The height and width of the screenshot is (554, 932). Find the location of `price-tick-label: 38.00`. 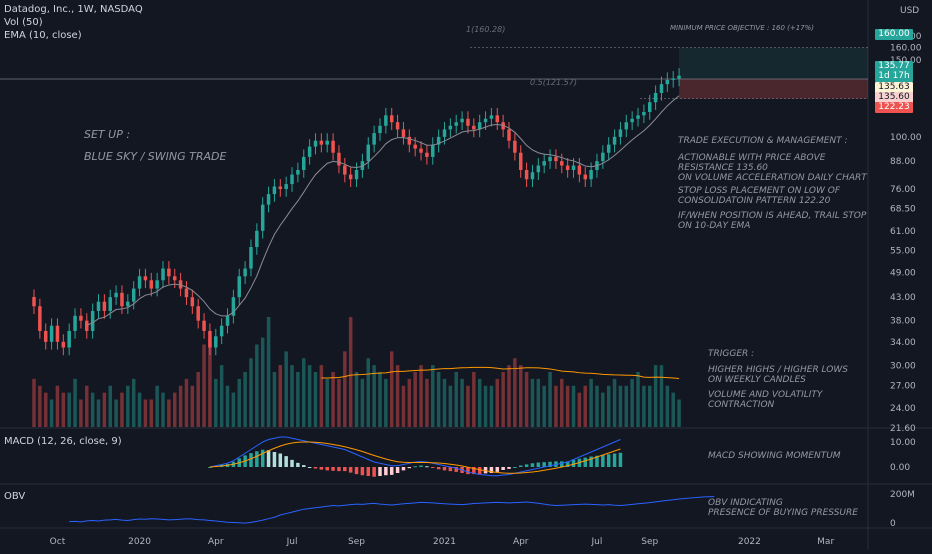

price-tick-label: 38.00 is located at coordinates (903, 322).